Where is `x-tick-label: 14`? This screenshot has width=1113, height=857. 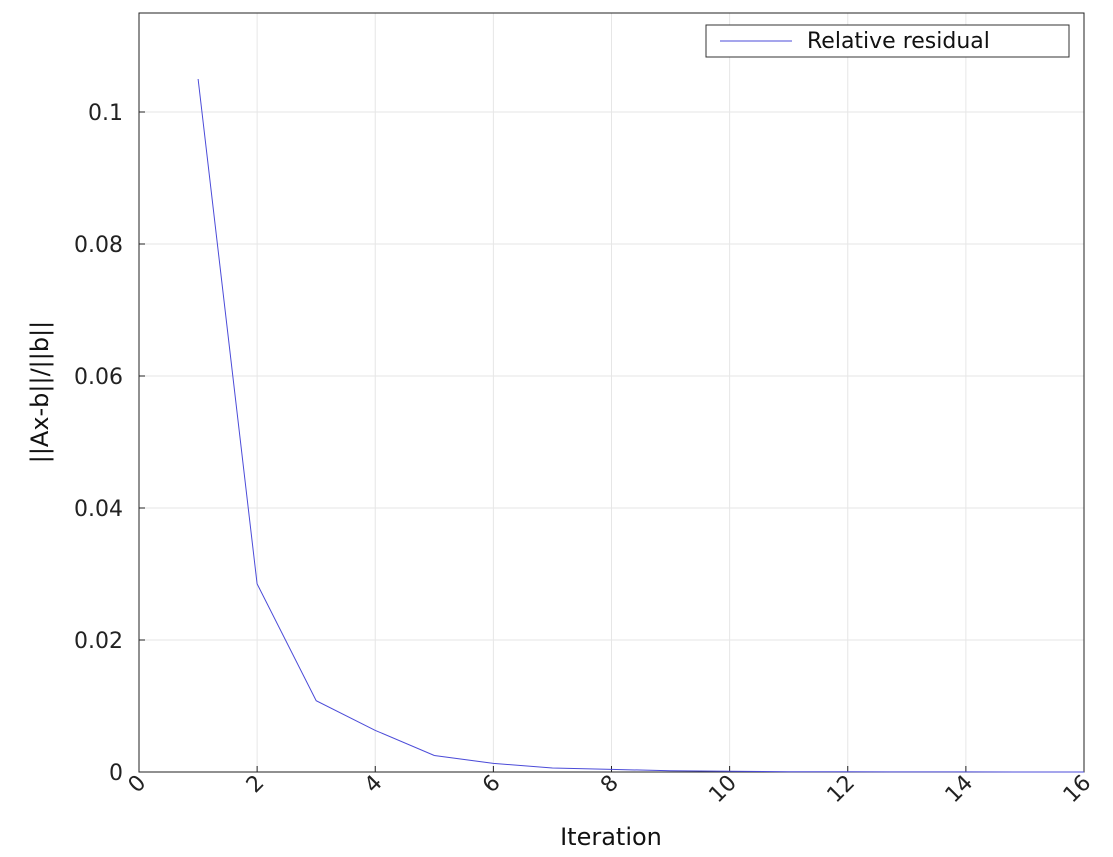 x-tick-label: 14 is located at coordinates (959, 789).